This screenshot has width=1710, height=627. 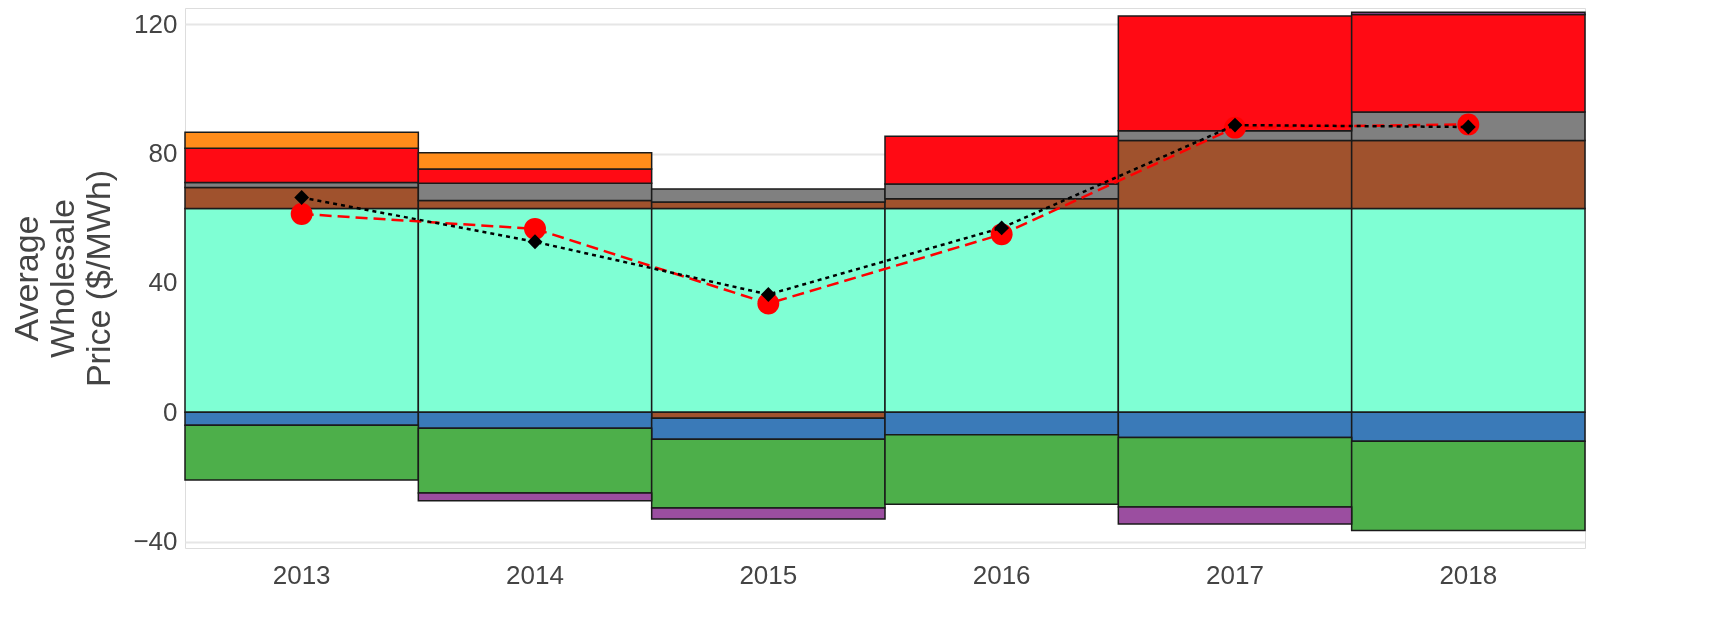 What do you see at coordinates (301, 574) in the screenshot?
I see `x-tick-label: 2013` at bounding box center [301, 574].